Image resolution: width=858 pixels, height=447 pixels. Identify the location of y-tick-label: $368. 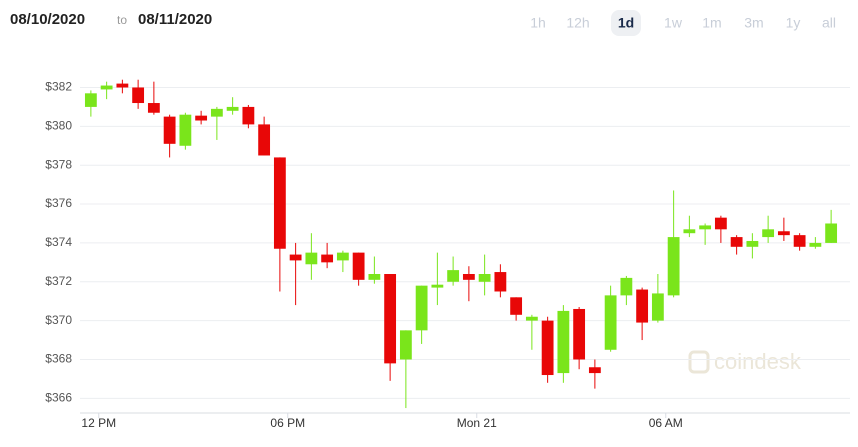
(58, 359).